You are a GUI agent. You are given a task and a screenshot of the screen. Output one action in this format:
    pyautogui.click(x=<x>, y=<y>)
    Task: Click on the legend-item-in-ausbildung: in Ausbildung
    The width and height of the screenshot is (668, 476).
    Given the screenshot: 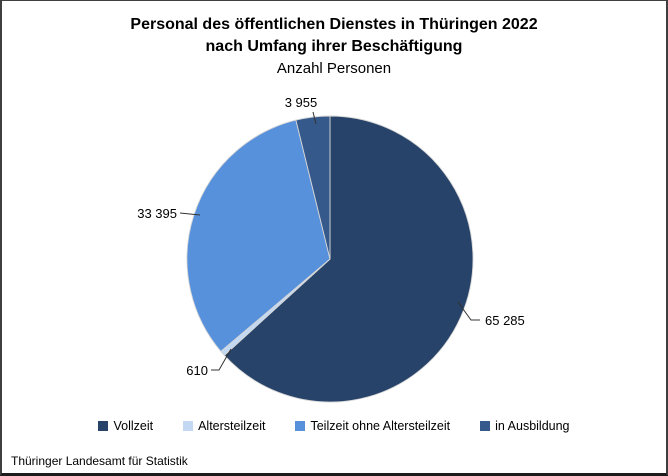 What is the action you would take?
    pyautogui.click(x=525, y=426)
    